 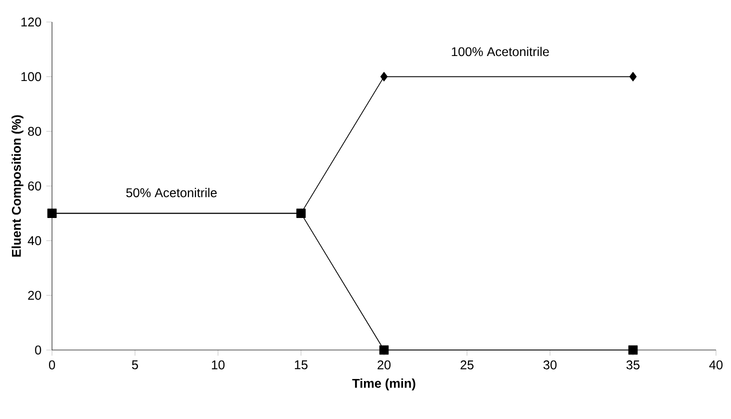 I want to click on x-tick-label: 30, so click(x=550, y=365).